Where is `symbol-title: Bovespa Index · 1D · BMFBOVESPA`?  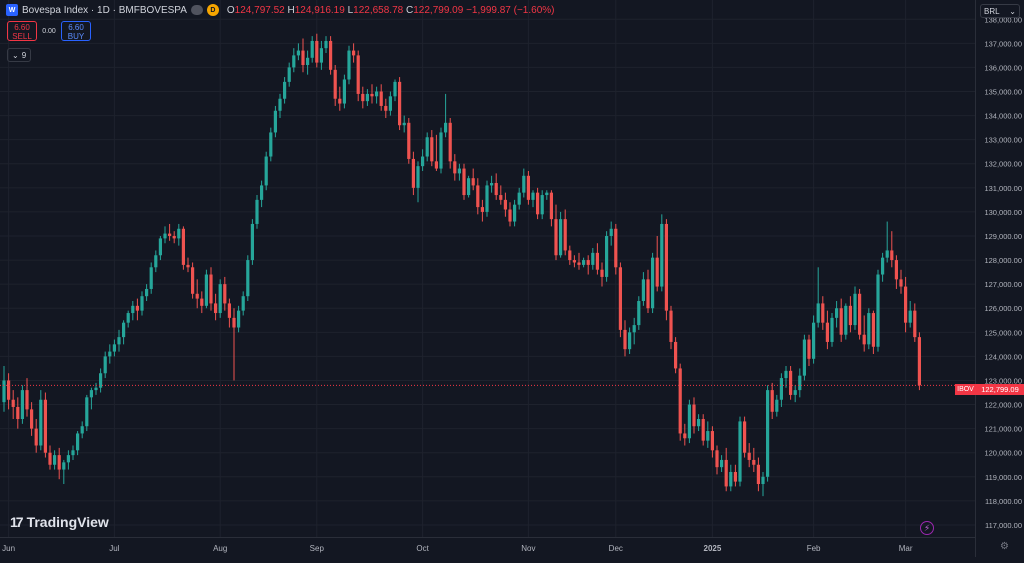 symbol-title: Bovespa Index · 1D · BMFBOVESPA is located at coordinates (104, 10).